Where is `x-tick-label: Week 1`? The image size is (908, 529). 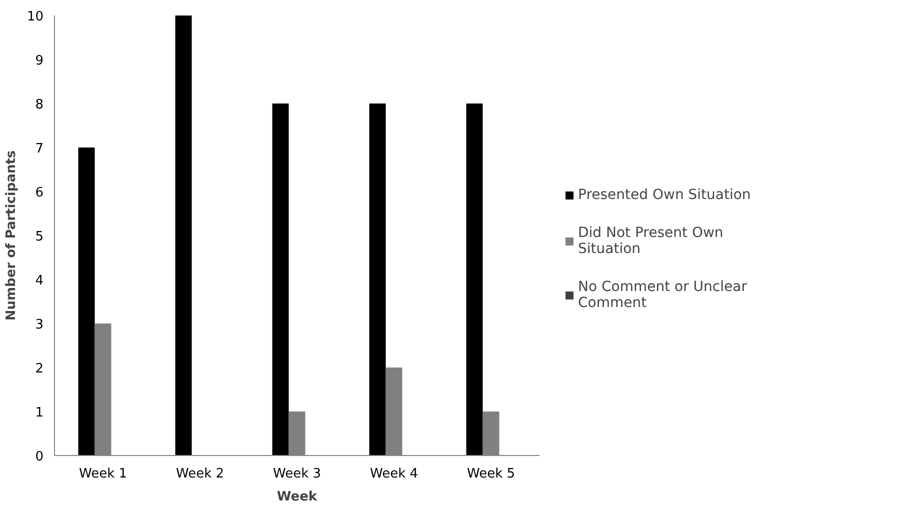
x-tick-label: Week 1 is located at coordinates (103, 474).